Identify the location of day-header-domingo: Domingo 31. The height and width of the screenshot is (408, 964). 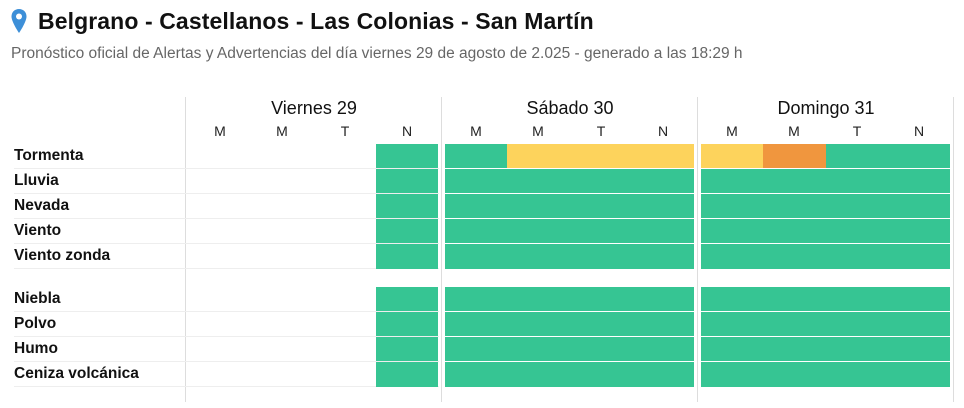
(826, 108).